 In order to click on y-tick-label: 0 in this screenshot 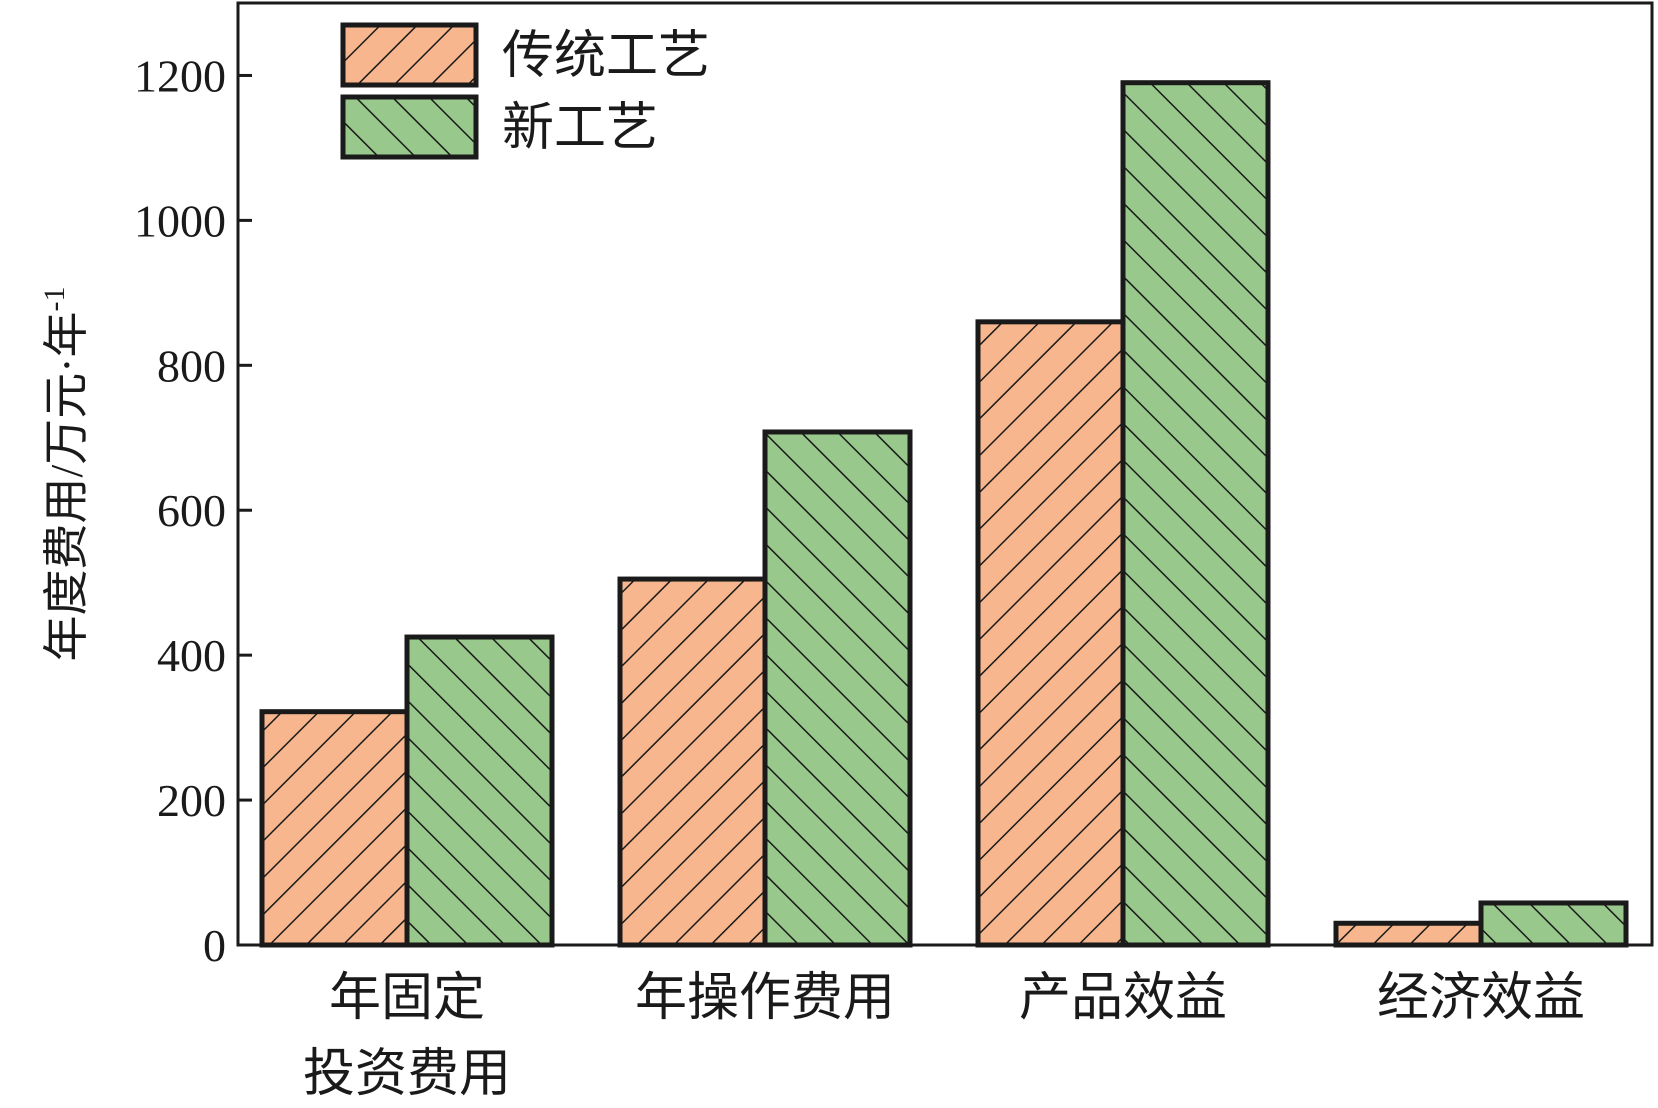, I will do `click(214, 945)`.